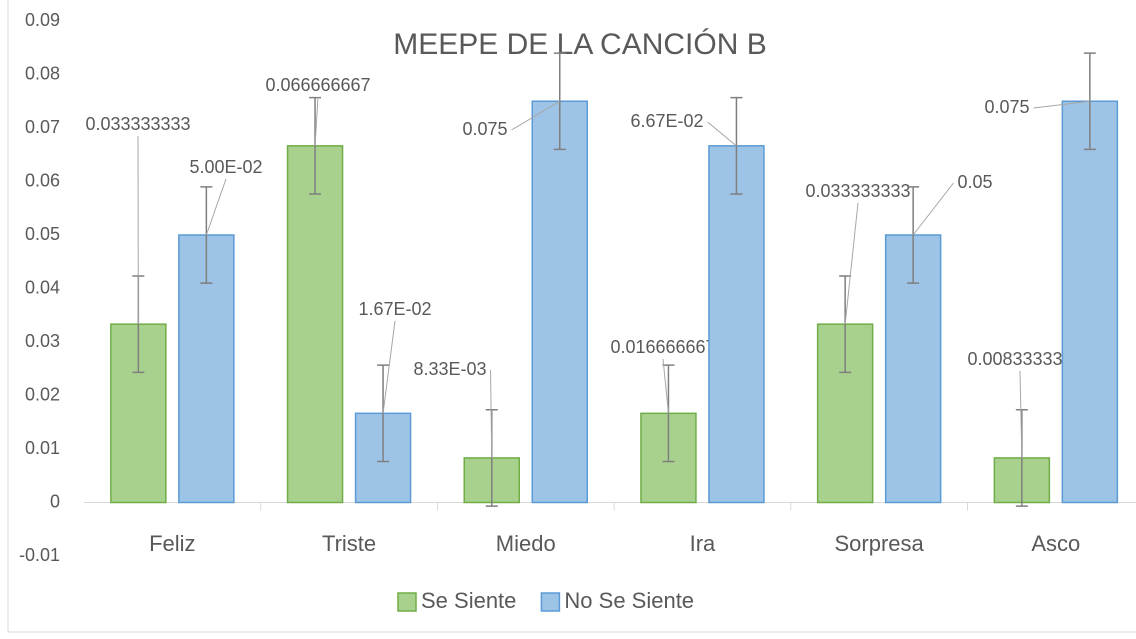 The height and width of the screenshot is (639, 1136). What do you see at coordinates (42, 448) in the screenshot?
I see `y-tick-label: 0.01` at bounding box center [42, 448].